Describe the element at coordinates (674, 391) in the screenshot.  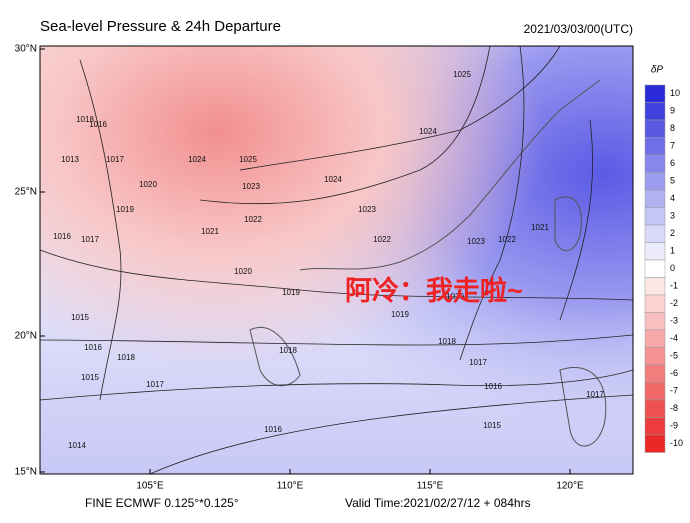
I see `colorbar-tick: -7` at that location.